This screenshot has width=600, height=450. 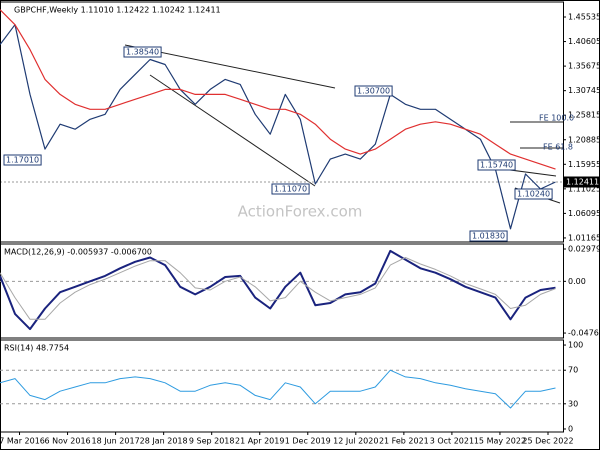 I want to click on y-tick-label: 1.40605, so click(x=584, y=41).